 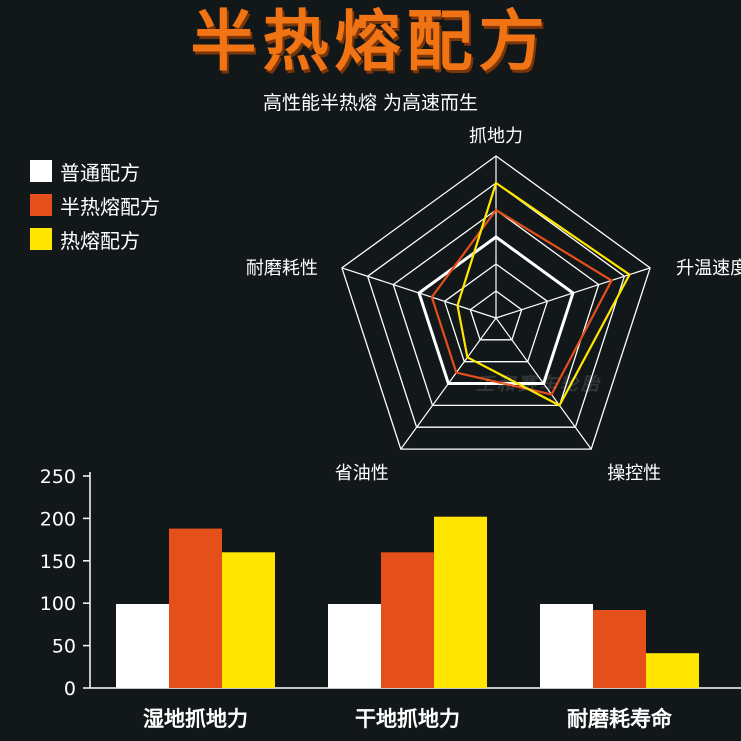 What do you see at coordinates (58, 477) in the screenshot?
I see `y-tick-label: 250` at bounding box center [58, 477].